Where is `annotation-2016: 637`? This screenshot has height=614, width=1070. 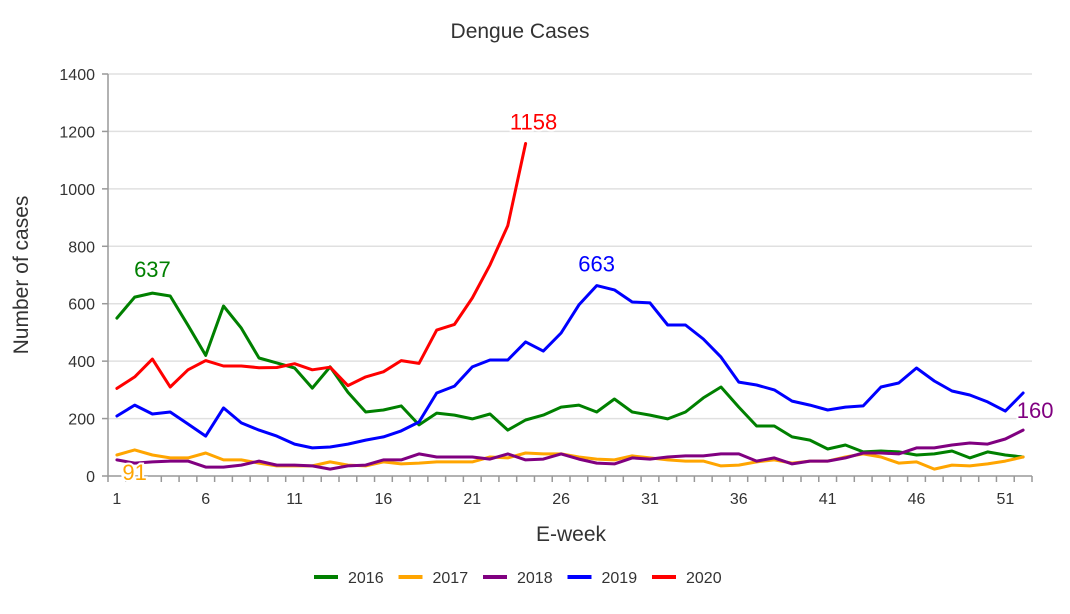
annotation-2016: 637 is located at coordinates (152, 269).